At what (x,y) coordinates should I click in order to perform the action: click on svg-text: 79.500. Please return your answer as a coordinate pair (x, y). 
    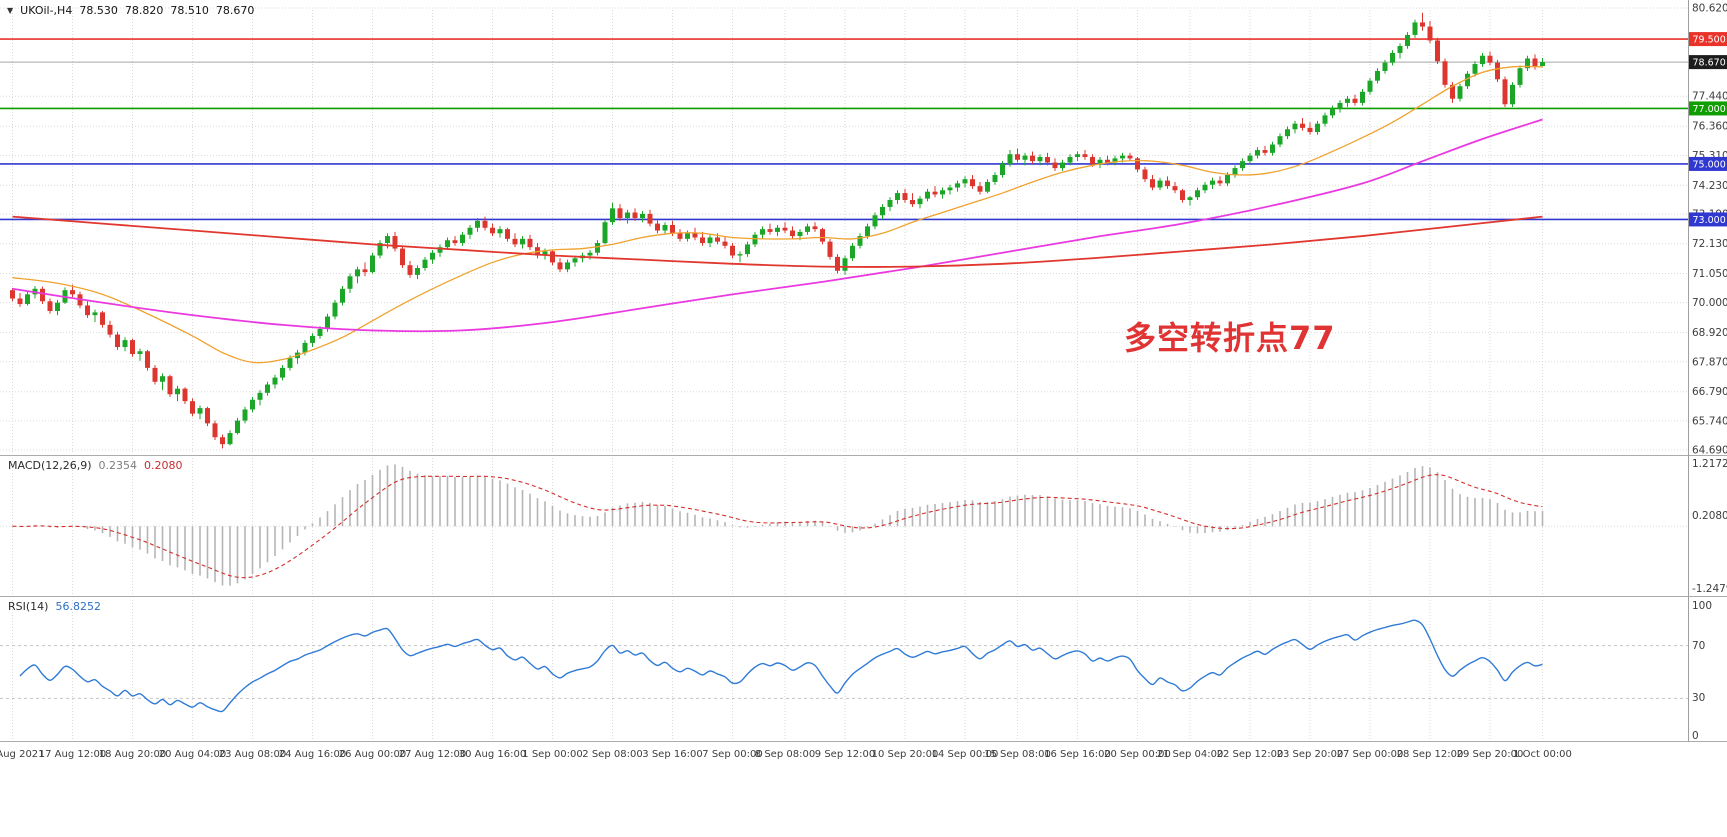
    Looking at the image, I should click on (1709, 40).